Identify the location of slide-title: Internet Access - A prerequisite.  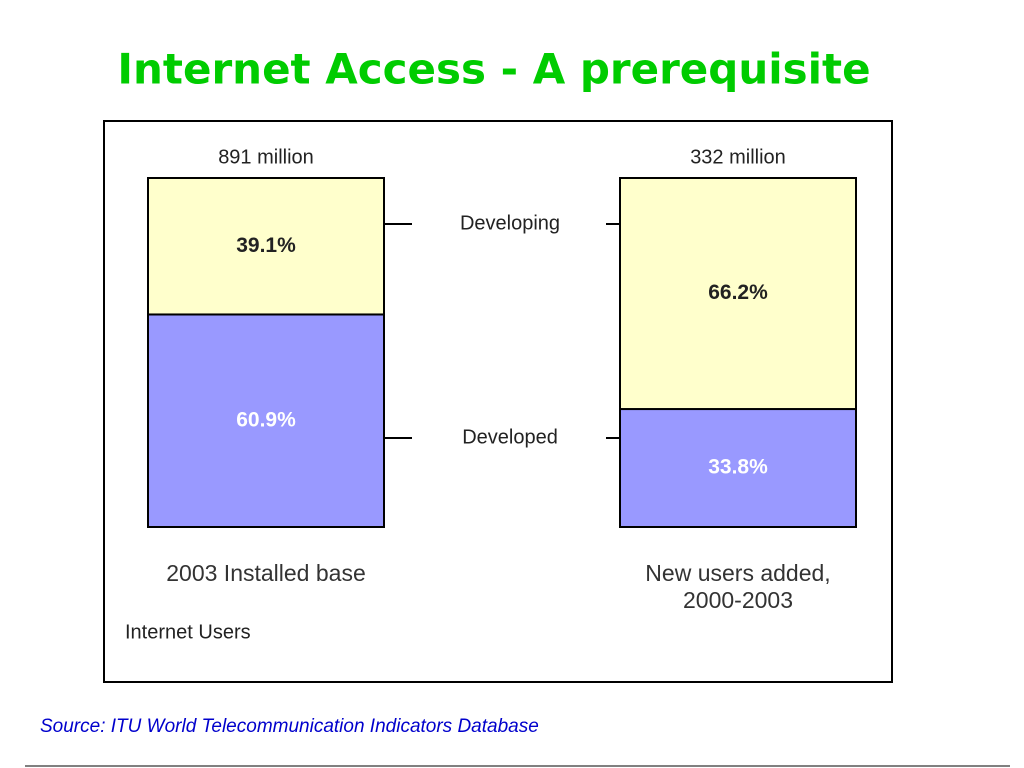
(493, 69).